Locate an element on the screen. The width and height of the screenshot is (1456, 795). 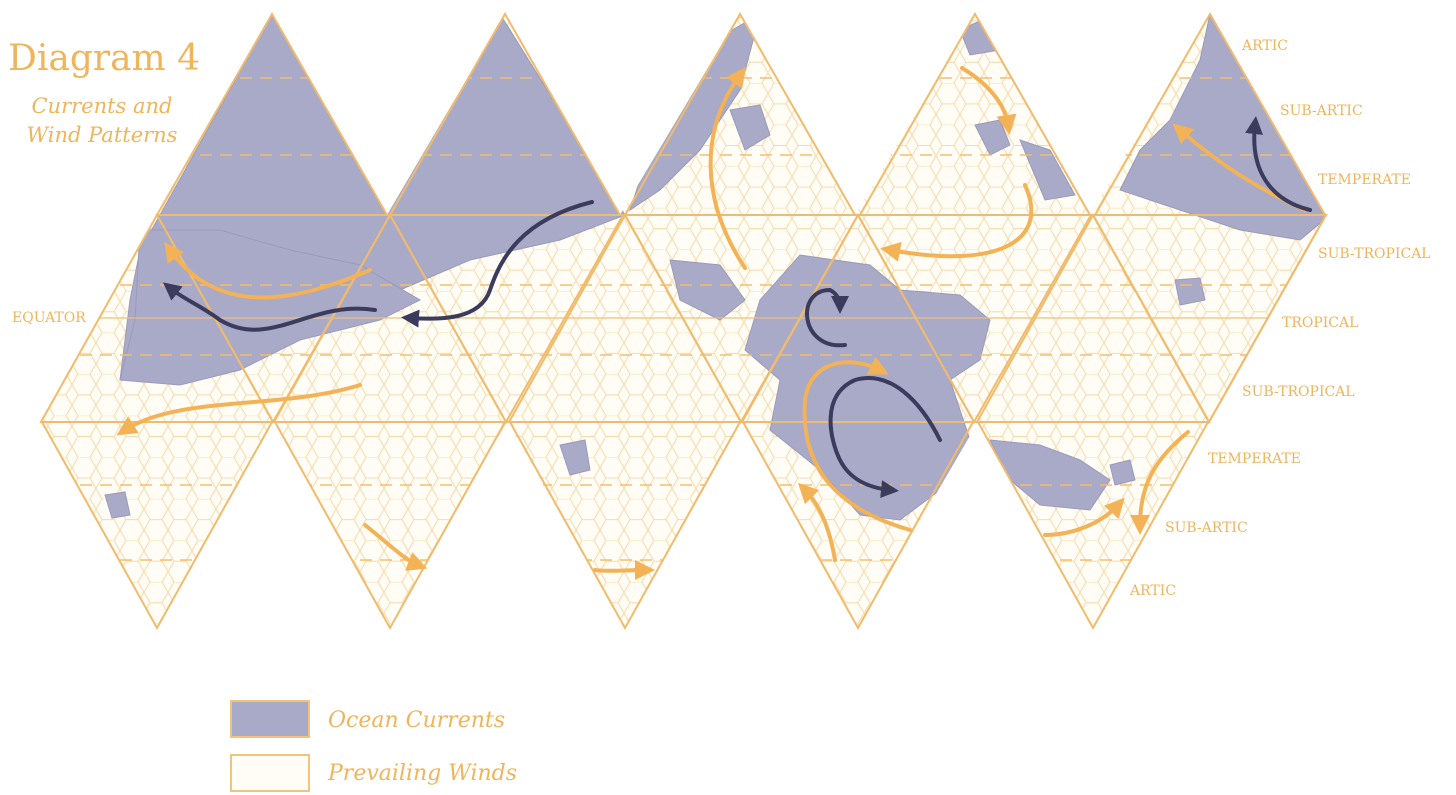
legend-swatch-wind is located at coordinates (270, 773).